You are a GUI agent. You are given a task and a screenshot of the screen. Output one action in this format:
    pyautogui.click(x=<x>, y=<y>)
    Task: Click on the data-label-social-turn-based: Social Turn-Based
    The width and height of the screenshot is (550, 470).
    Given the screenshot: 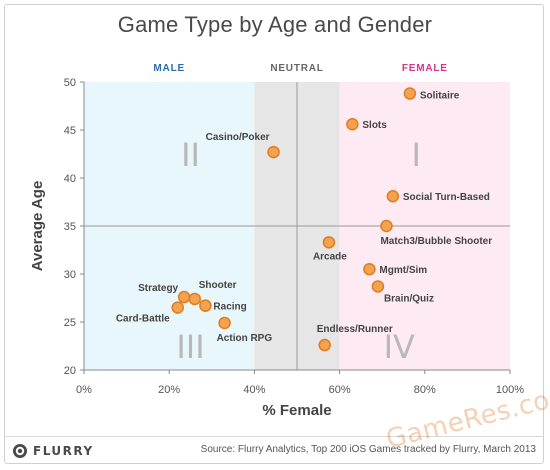 What is the action you would take?
    pyautogui.click(x=446, y=197)
    